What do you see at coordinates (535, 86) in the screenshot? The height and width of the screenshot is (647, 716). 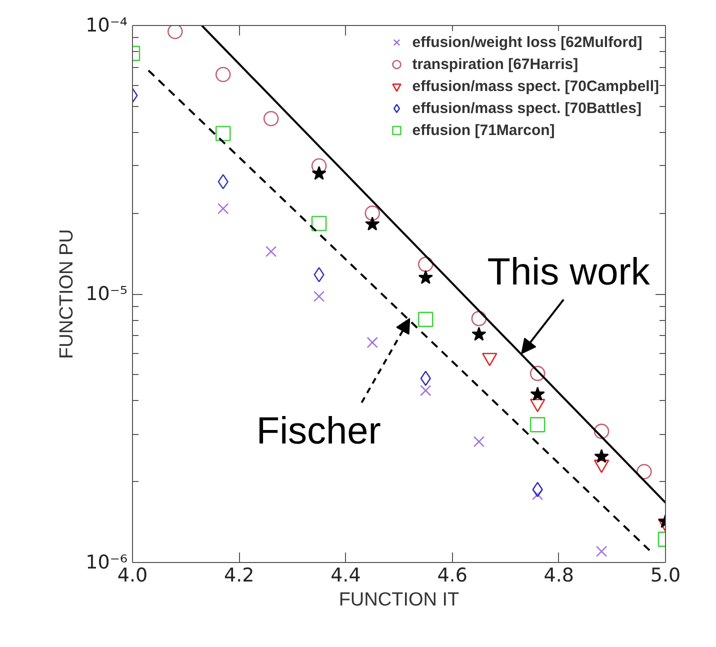 I see `legend-label: effusion/mass spect. [70Campbell]` at bounding box center [535, 86].